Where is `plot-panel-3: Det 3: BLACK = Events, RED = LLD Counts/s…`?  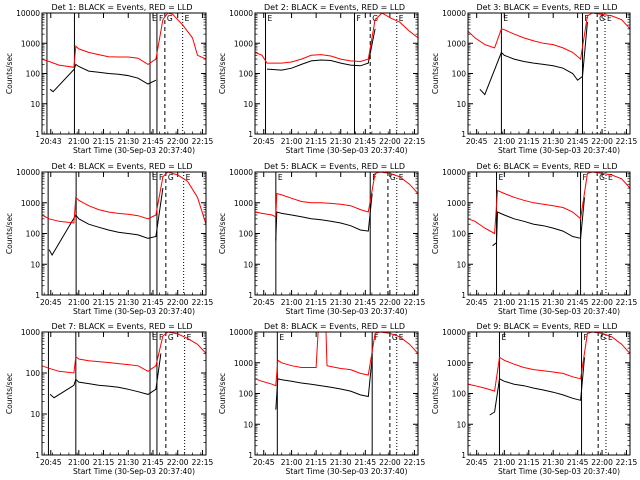 plot-panel-3: Det 3: BLACK = Events, RED = LLD Counts/s… is located at coordinates (534, 79).